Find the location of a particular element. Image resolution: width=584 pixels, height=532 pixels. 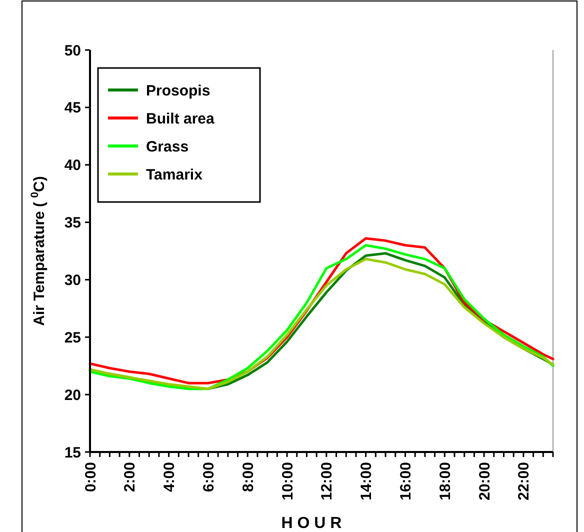

legend-label: Grass is located at coordinates (167, 147).